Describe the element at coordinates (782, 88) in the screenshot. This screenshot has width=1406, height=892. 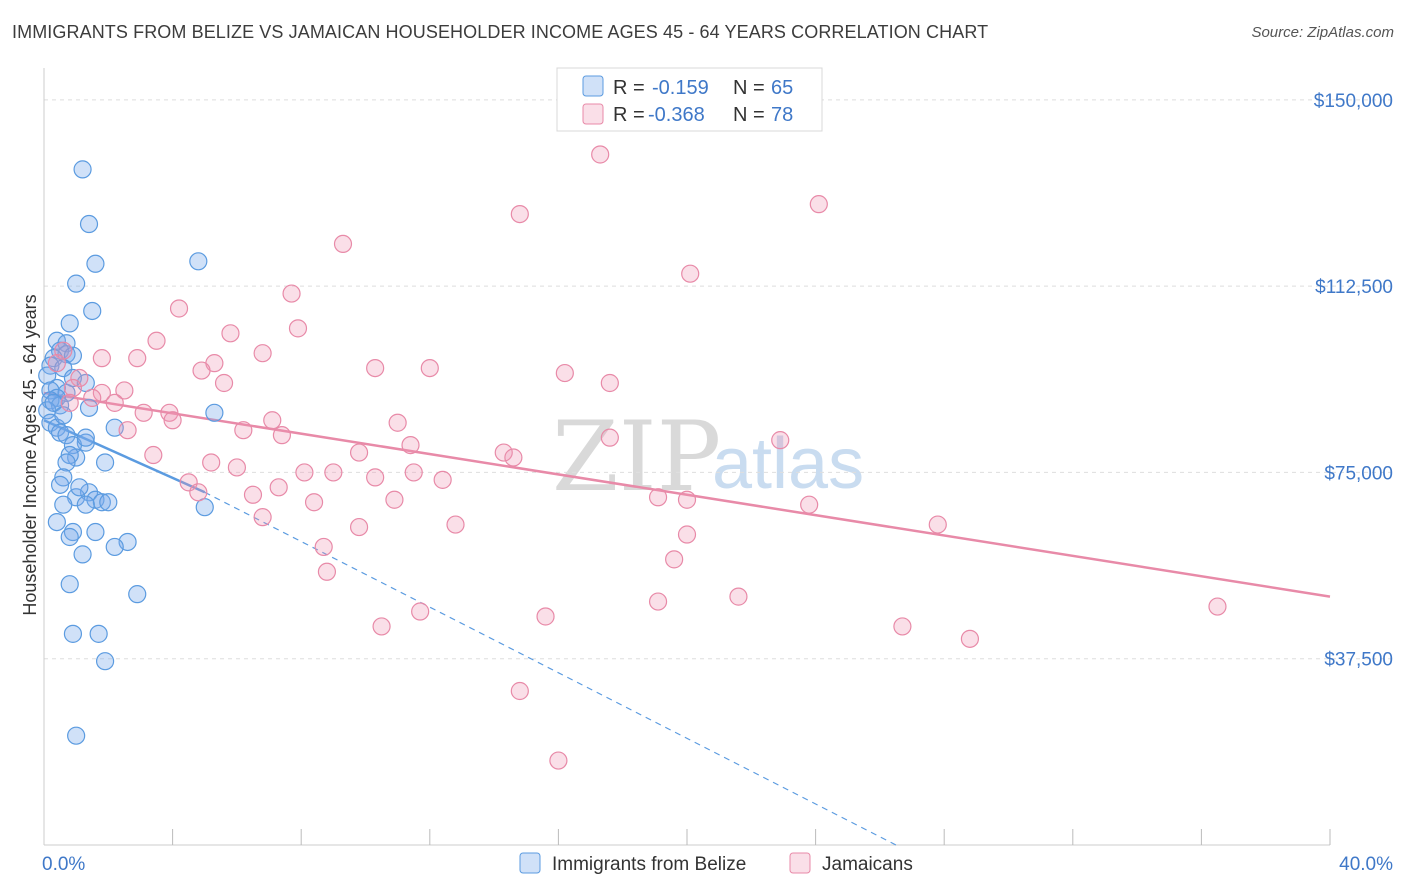
I see `legend-n-value-belize: 65` at that location.